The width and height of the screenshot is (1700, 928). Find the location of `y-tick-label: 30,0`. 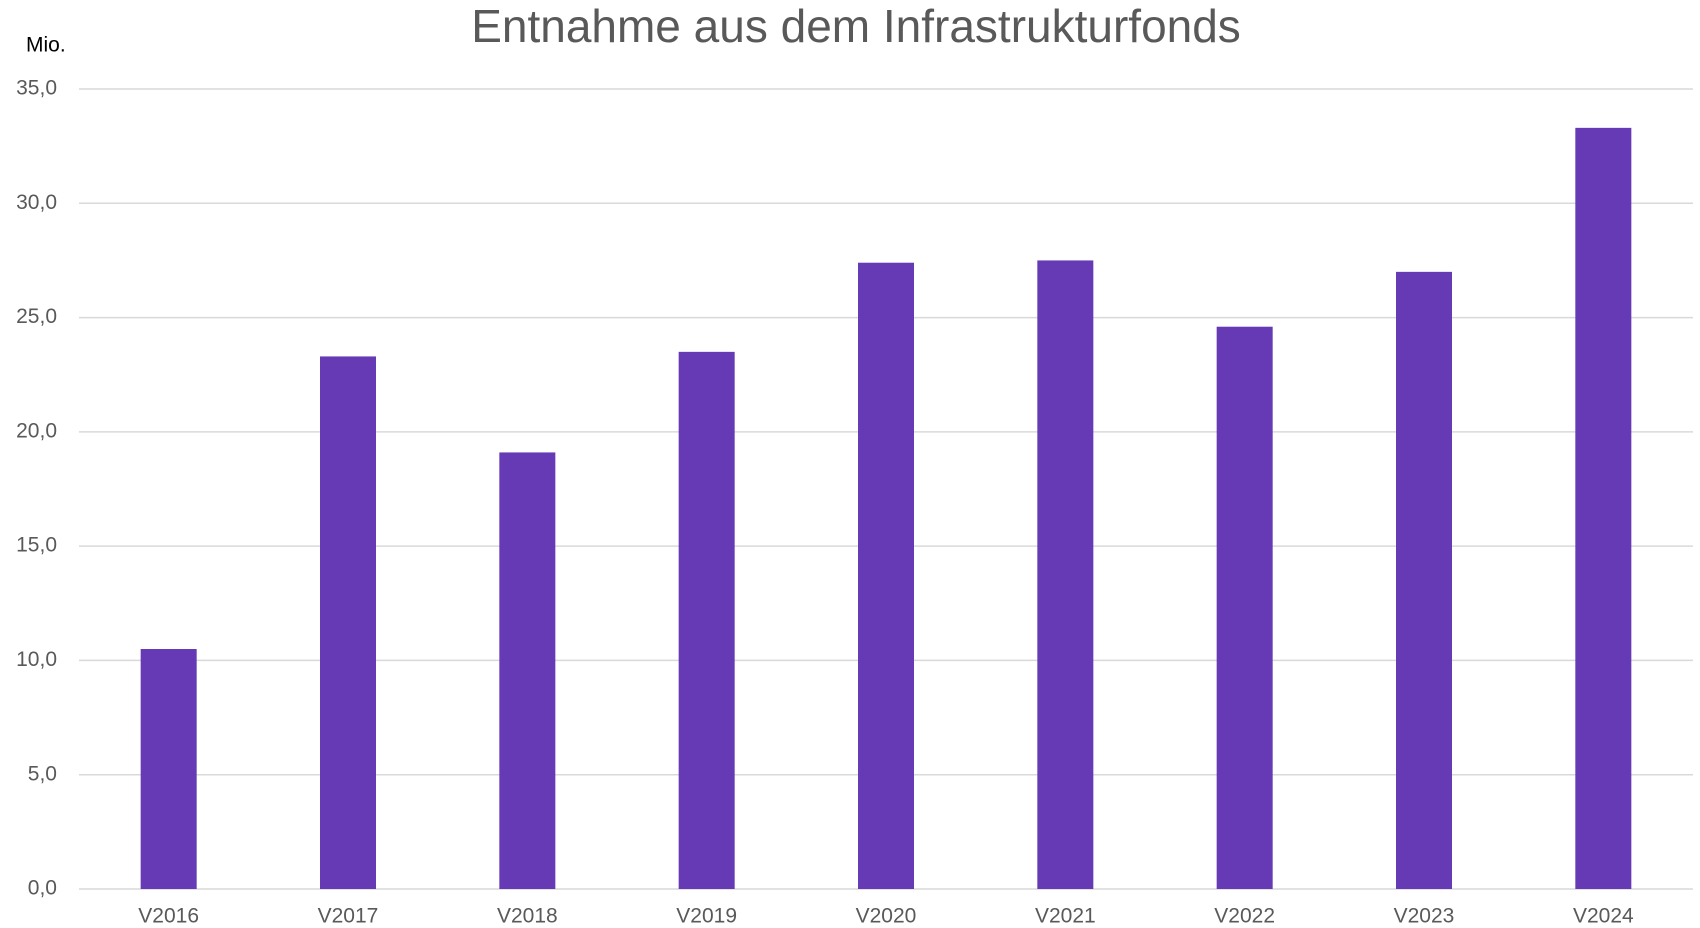

y-tick-label: 30,0 is located at coordinates (36, 202).